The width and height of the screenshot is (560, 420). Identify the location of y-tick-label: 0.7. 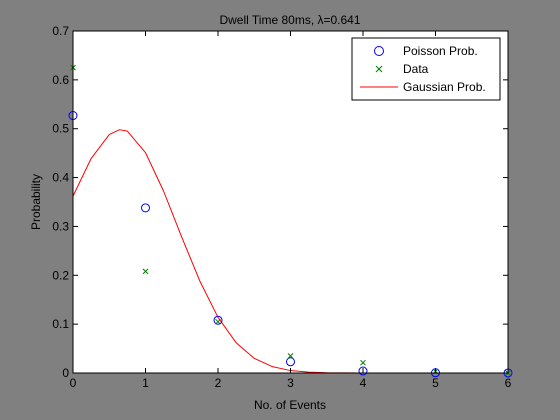
(60, 31).